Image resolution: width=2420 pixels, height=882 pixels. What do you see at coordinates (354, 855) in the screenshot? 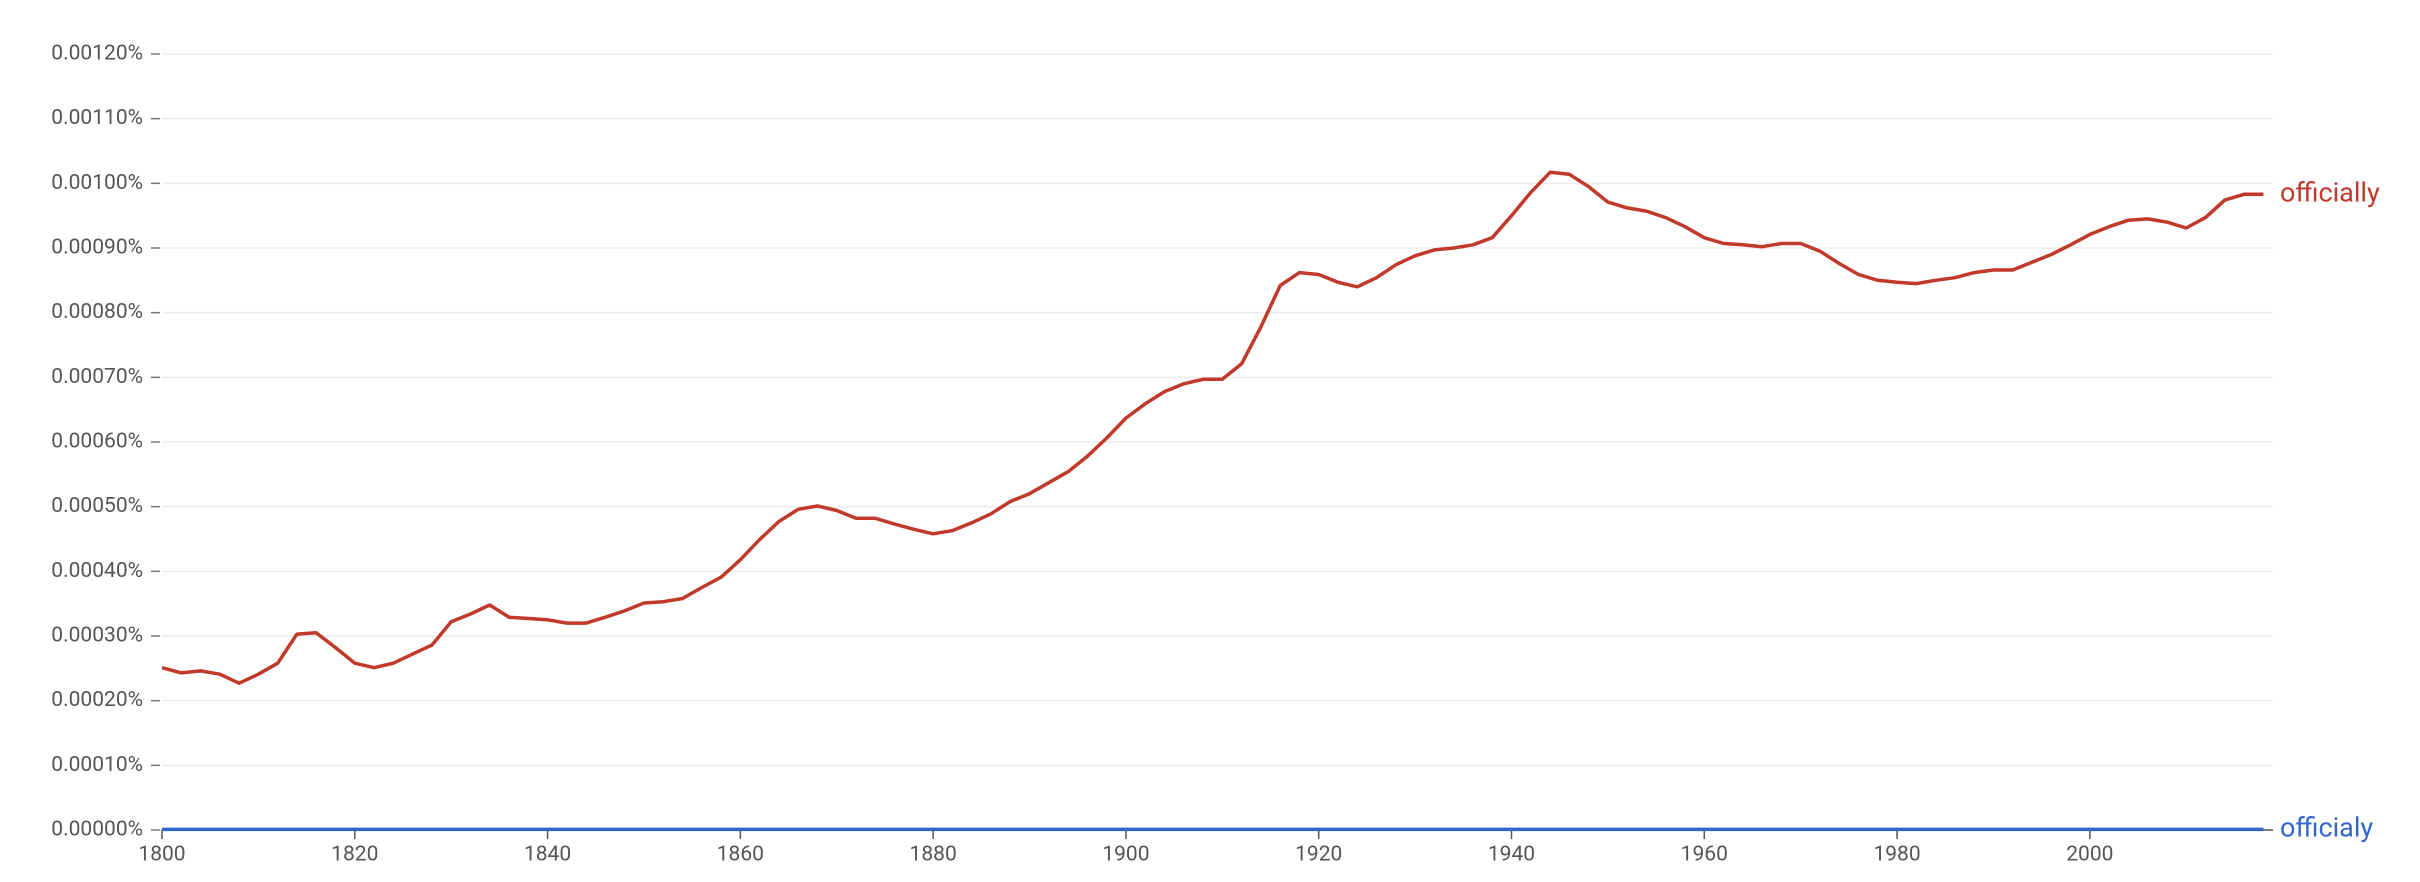
I see `x-tick-label: 1820` at bounding box center [354, 855].